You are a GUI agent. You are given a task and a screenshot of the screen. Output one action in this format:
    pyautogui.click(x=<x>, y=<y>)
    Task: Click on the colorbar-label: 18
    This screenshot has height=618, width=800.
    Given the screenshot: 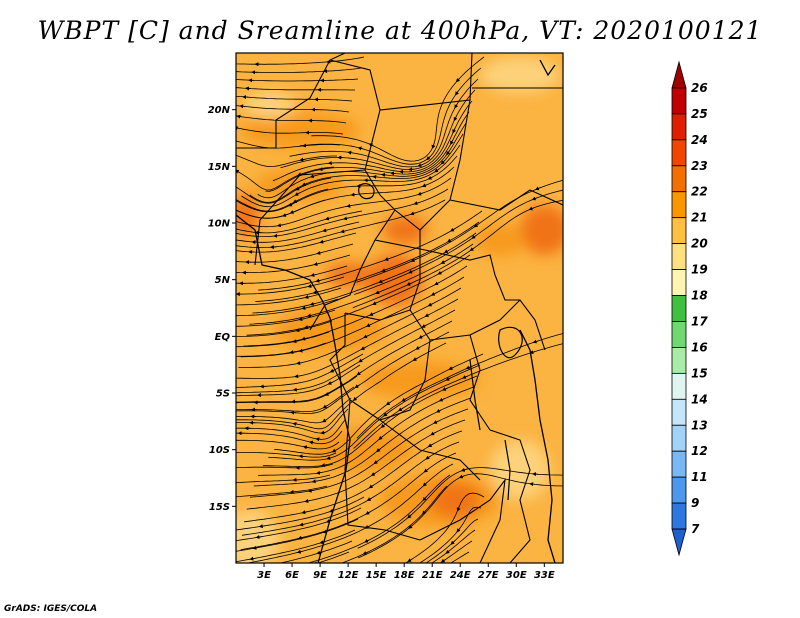 What is the action you would take?
    pyautogui.click(x=699, y=296)
    